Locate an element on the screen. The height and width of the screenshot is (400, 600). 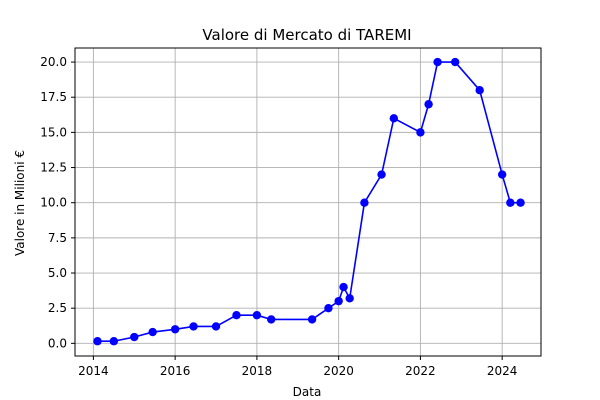
y-tick-label: 0.0 is located at coordinates (57, 343).